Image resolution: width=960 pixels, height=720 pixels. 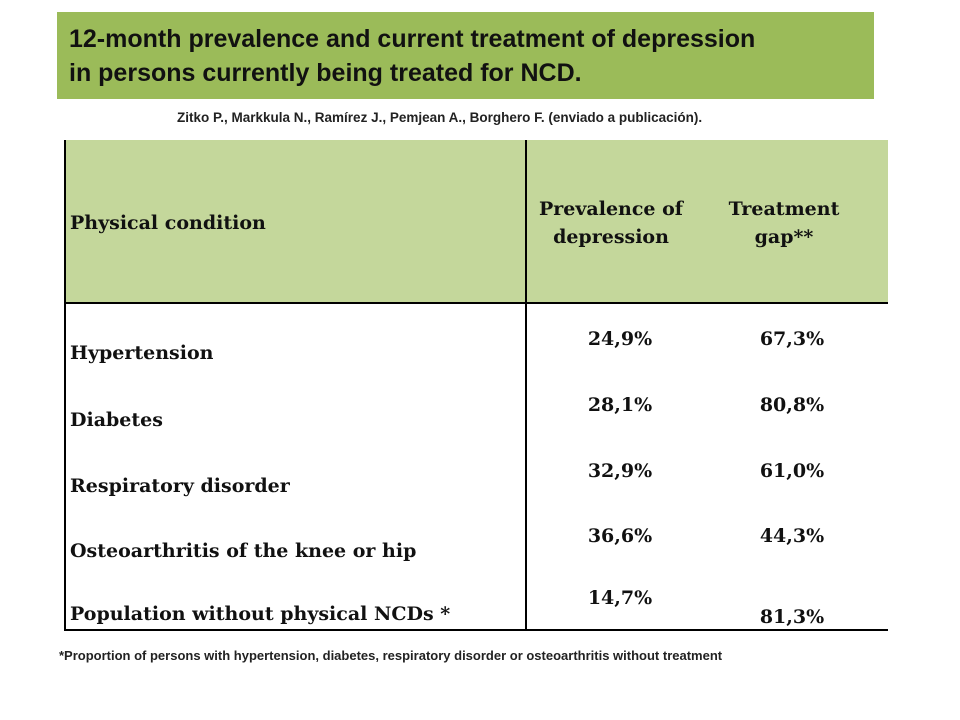 What do you see at coordinates (243, 551) in the screenshot?
I see `row-condition: Osteoarthritis of the knee or hip` at bounding box center [243, 551].